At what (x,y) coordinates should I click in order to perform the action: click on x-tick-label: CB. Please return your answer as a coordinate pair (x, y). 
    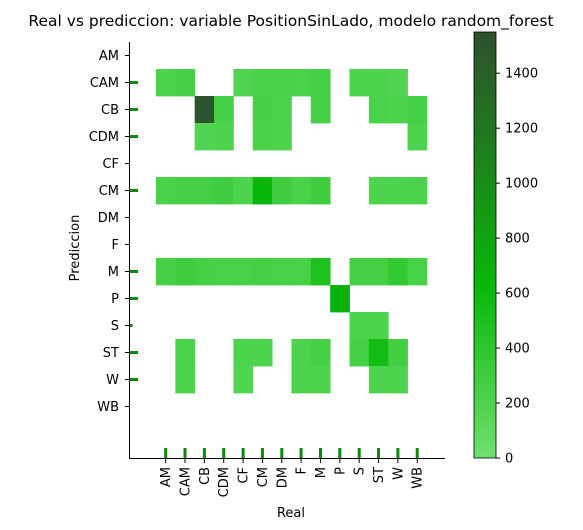
    Looking at the image, I should click on (205, 476).